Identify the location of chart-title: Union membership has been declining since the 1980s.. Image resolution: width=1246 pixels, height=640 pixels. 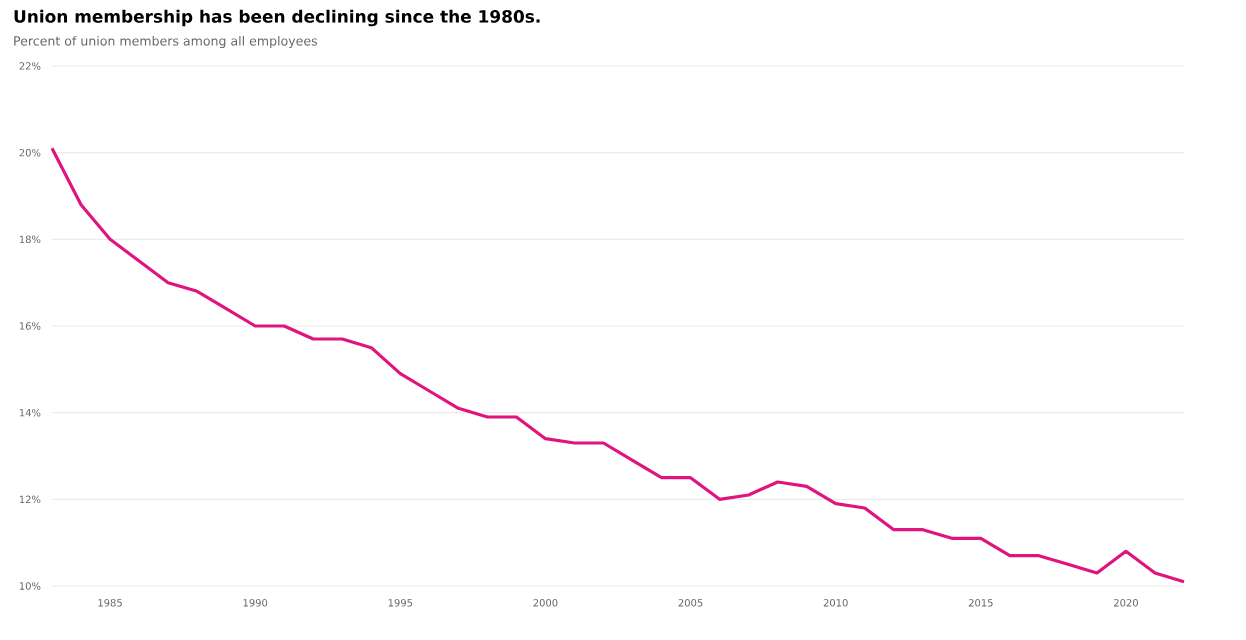
(277, 18).